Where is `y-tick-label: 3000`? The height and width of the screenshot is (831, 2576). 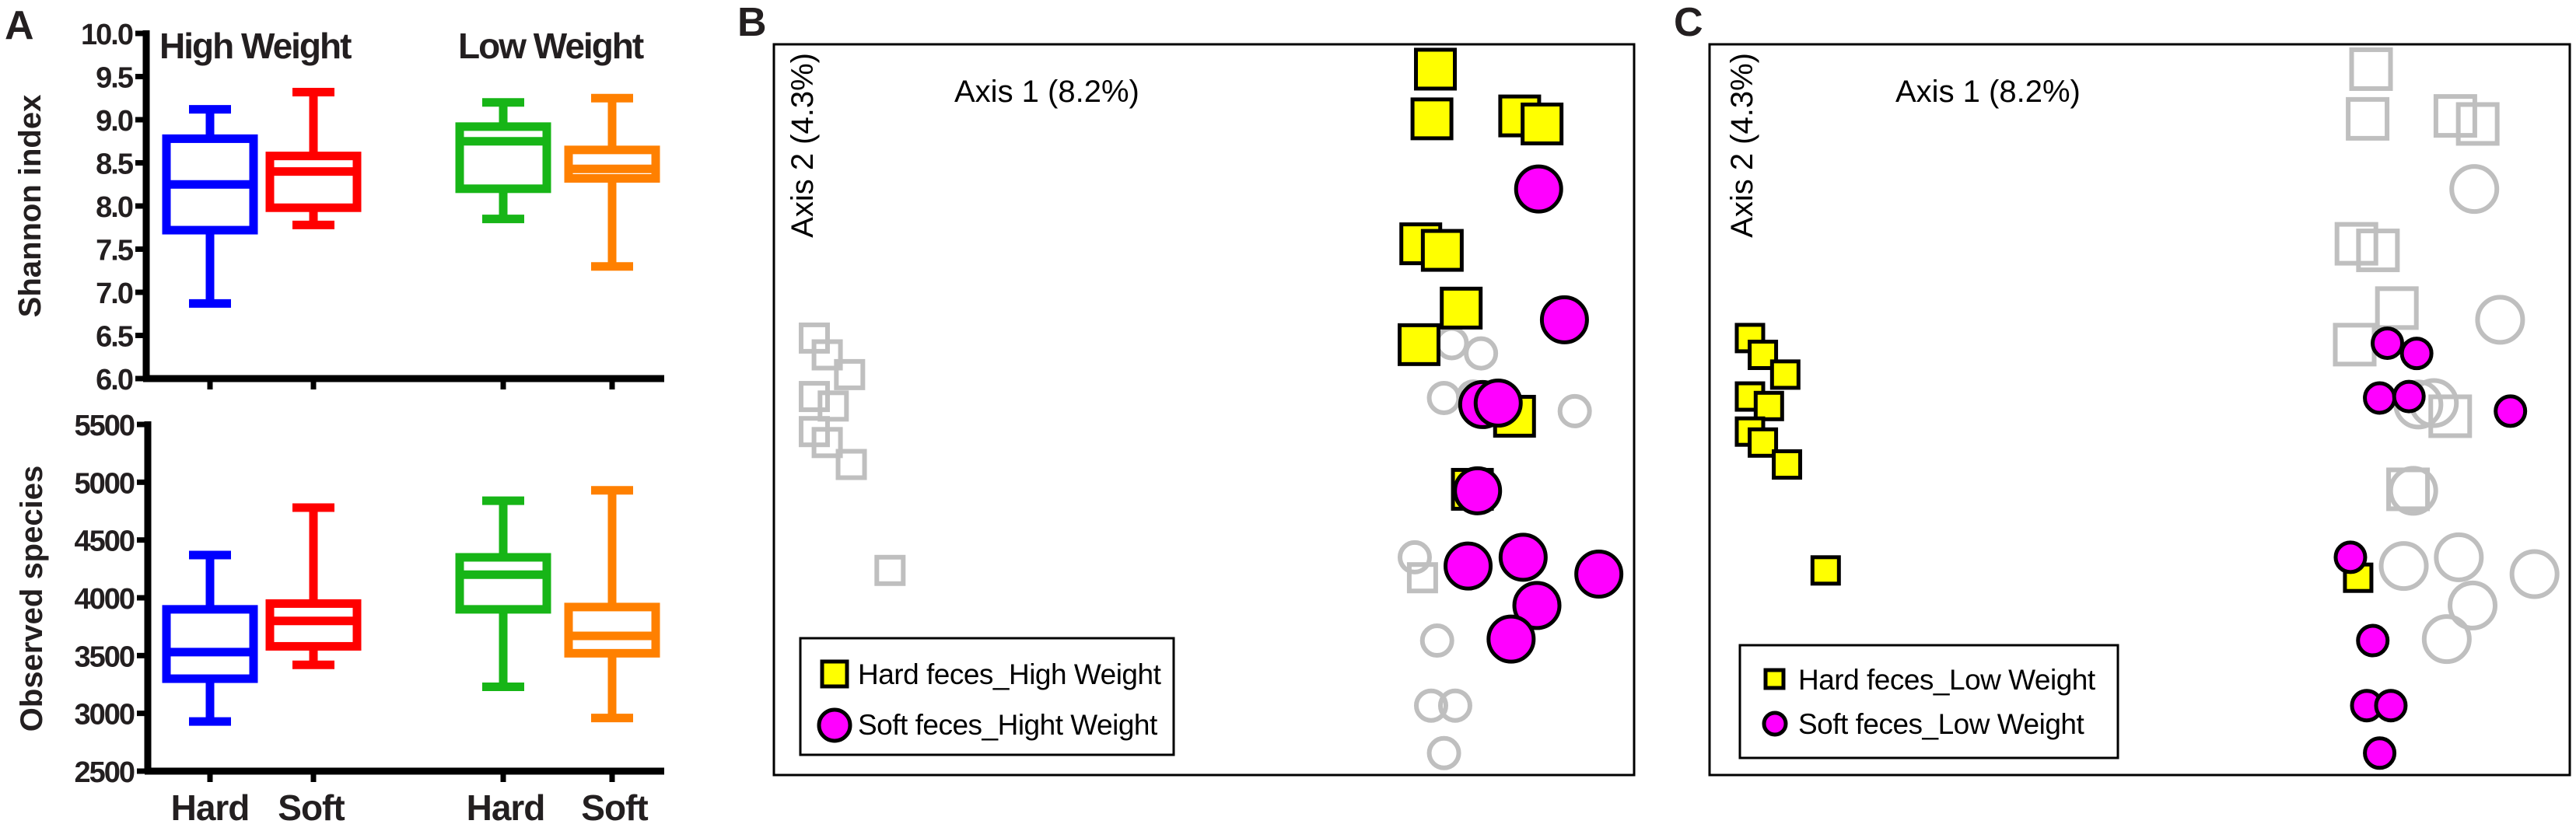
y-tick-label: 3000 is located at coordinates (104, 715).